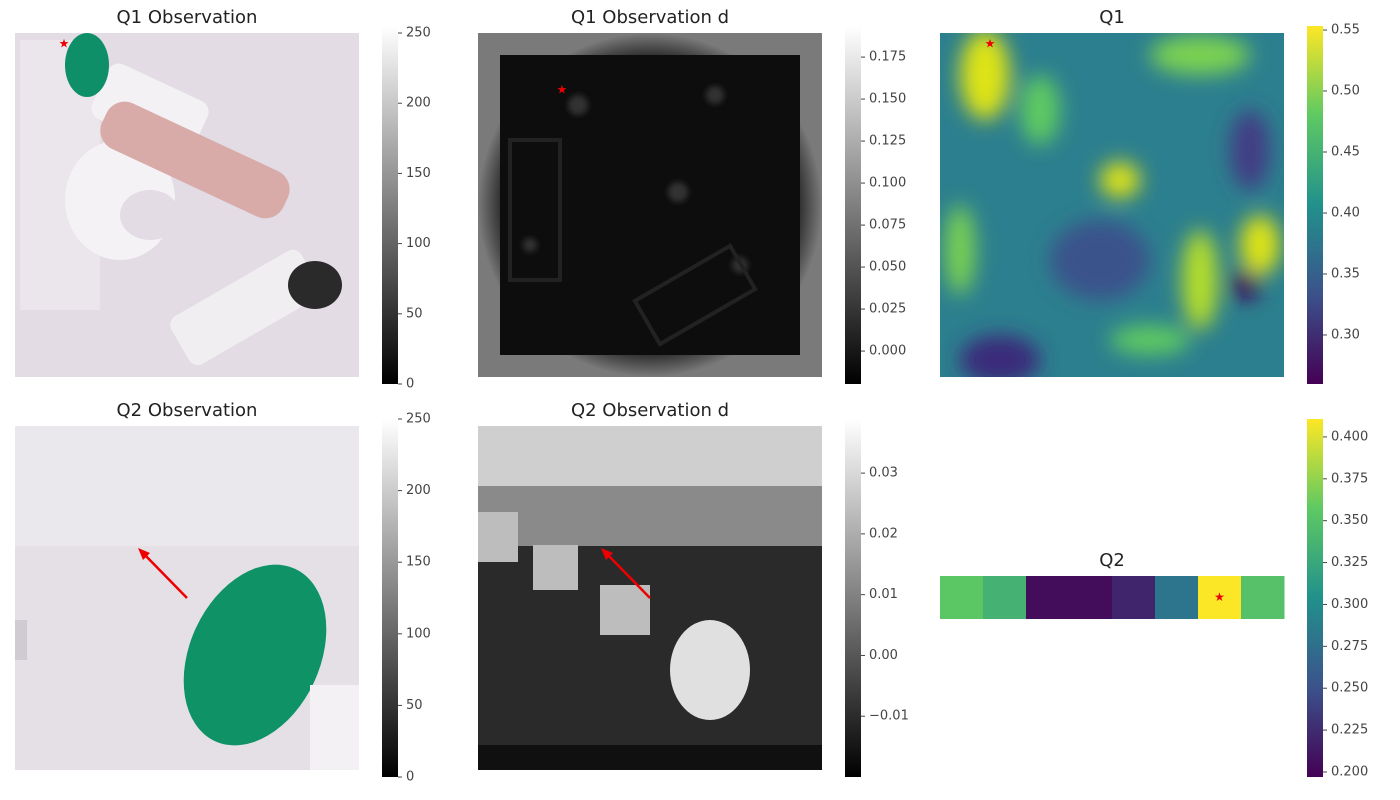 This screenshot has width=1400, height=800. What do you see at coordinates (887, 141) in the screenshot?
I see `colorbar-tick-label: 0.125` at bounding box center [887, 141].